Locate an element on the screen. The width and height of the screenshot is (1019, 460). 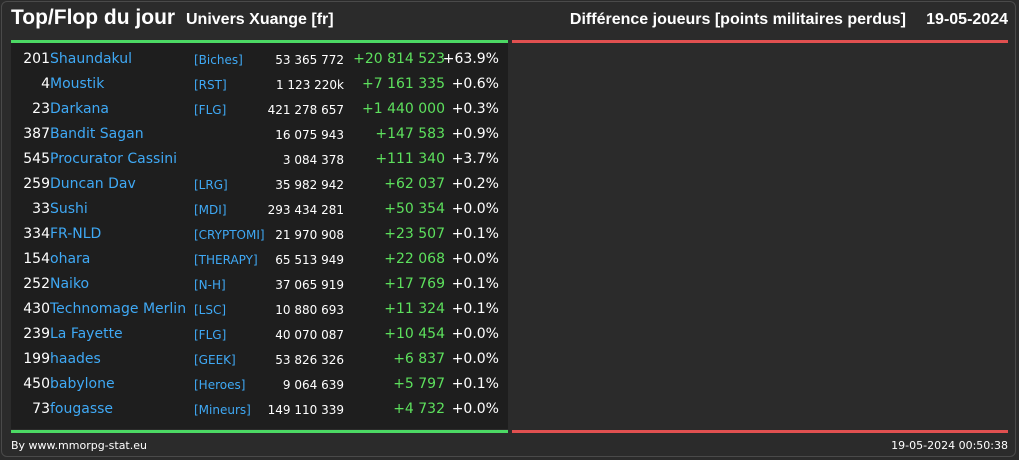
player-points: 53 365 772 is located at coordinates (309, 60).